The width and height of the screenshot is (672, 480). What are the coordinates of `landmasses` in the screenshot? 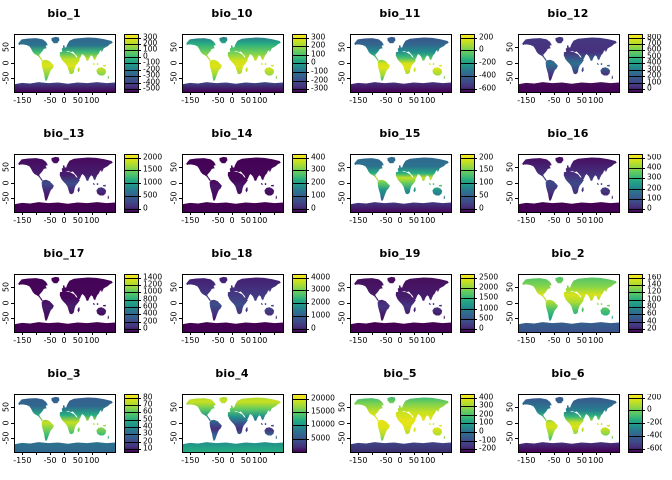 It's located at (401, 304).